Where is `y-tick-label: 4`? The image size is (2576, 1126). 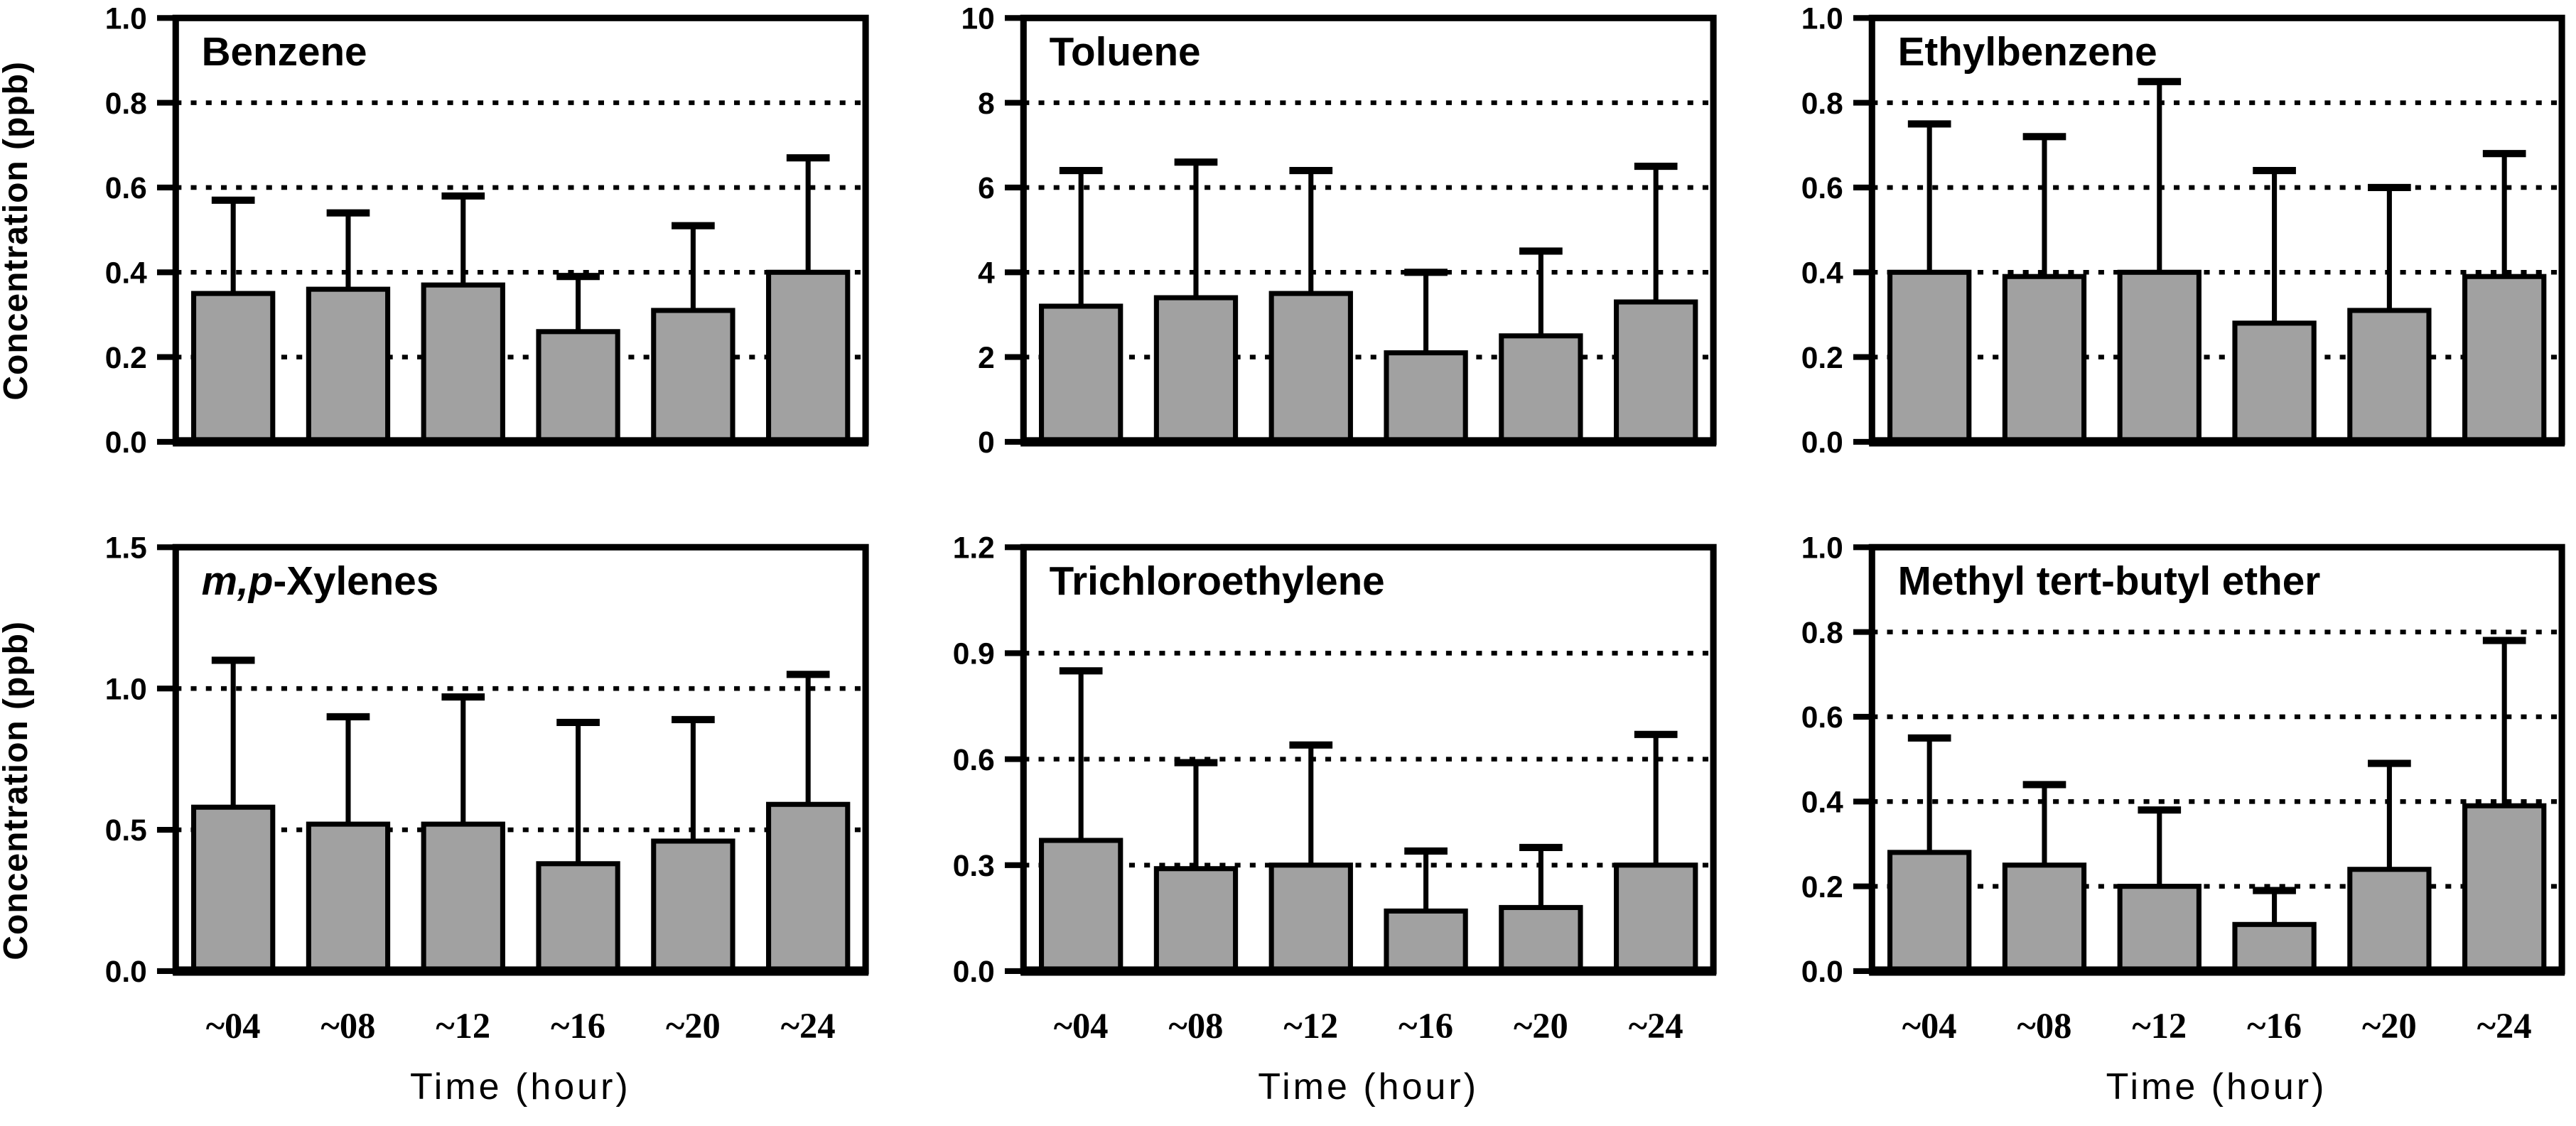 y-tick-label: 4 is located at coordinates (988, 272).